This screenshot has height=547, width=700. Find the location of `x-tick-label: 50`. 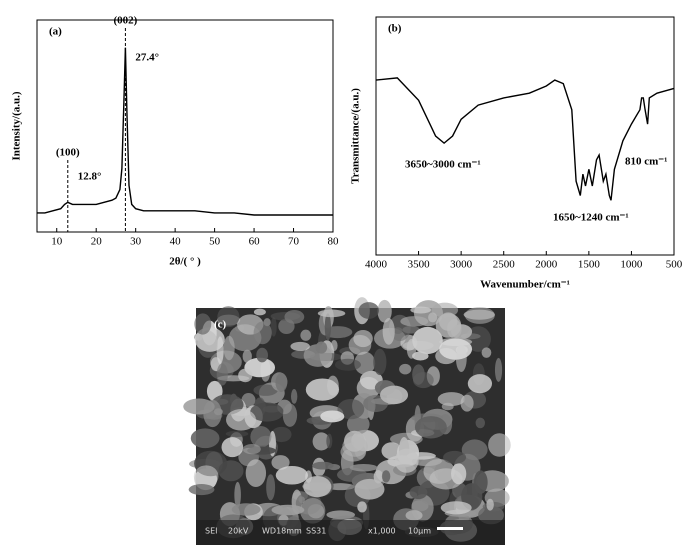

x-tick-label: 50 is located at coordinates (215, 242).